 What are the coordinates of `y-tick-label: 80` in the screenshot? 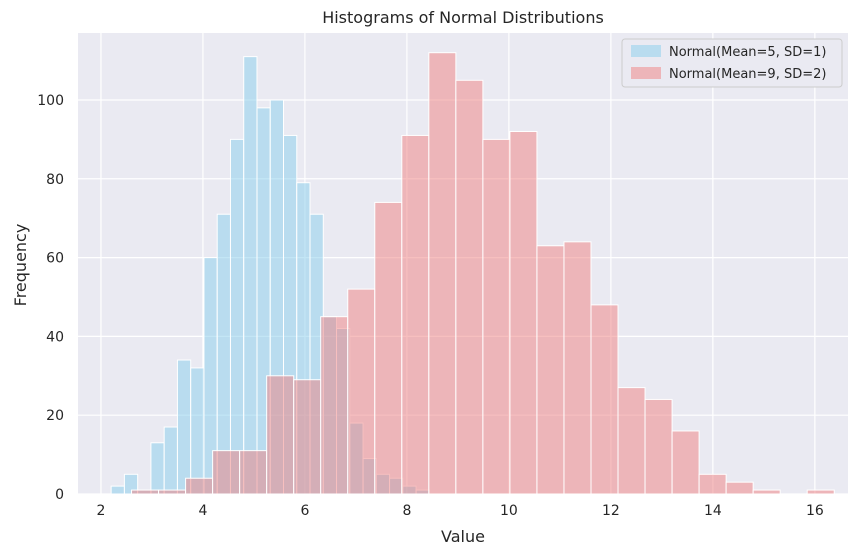 It's located at (55, 180).